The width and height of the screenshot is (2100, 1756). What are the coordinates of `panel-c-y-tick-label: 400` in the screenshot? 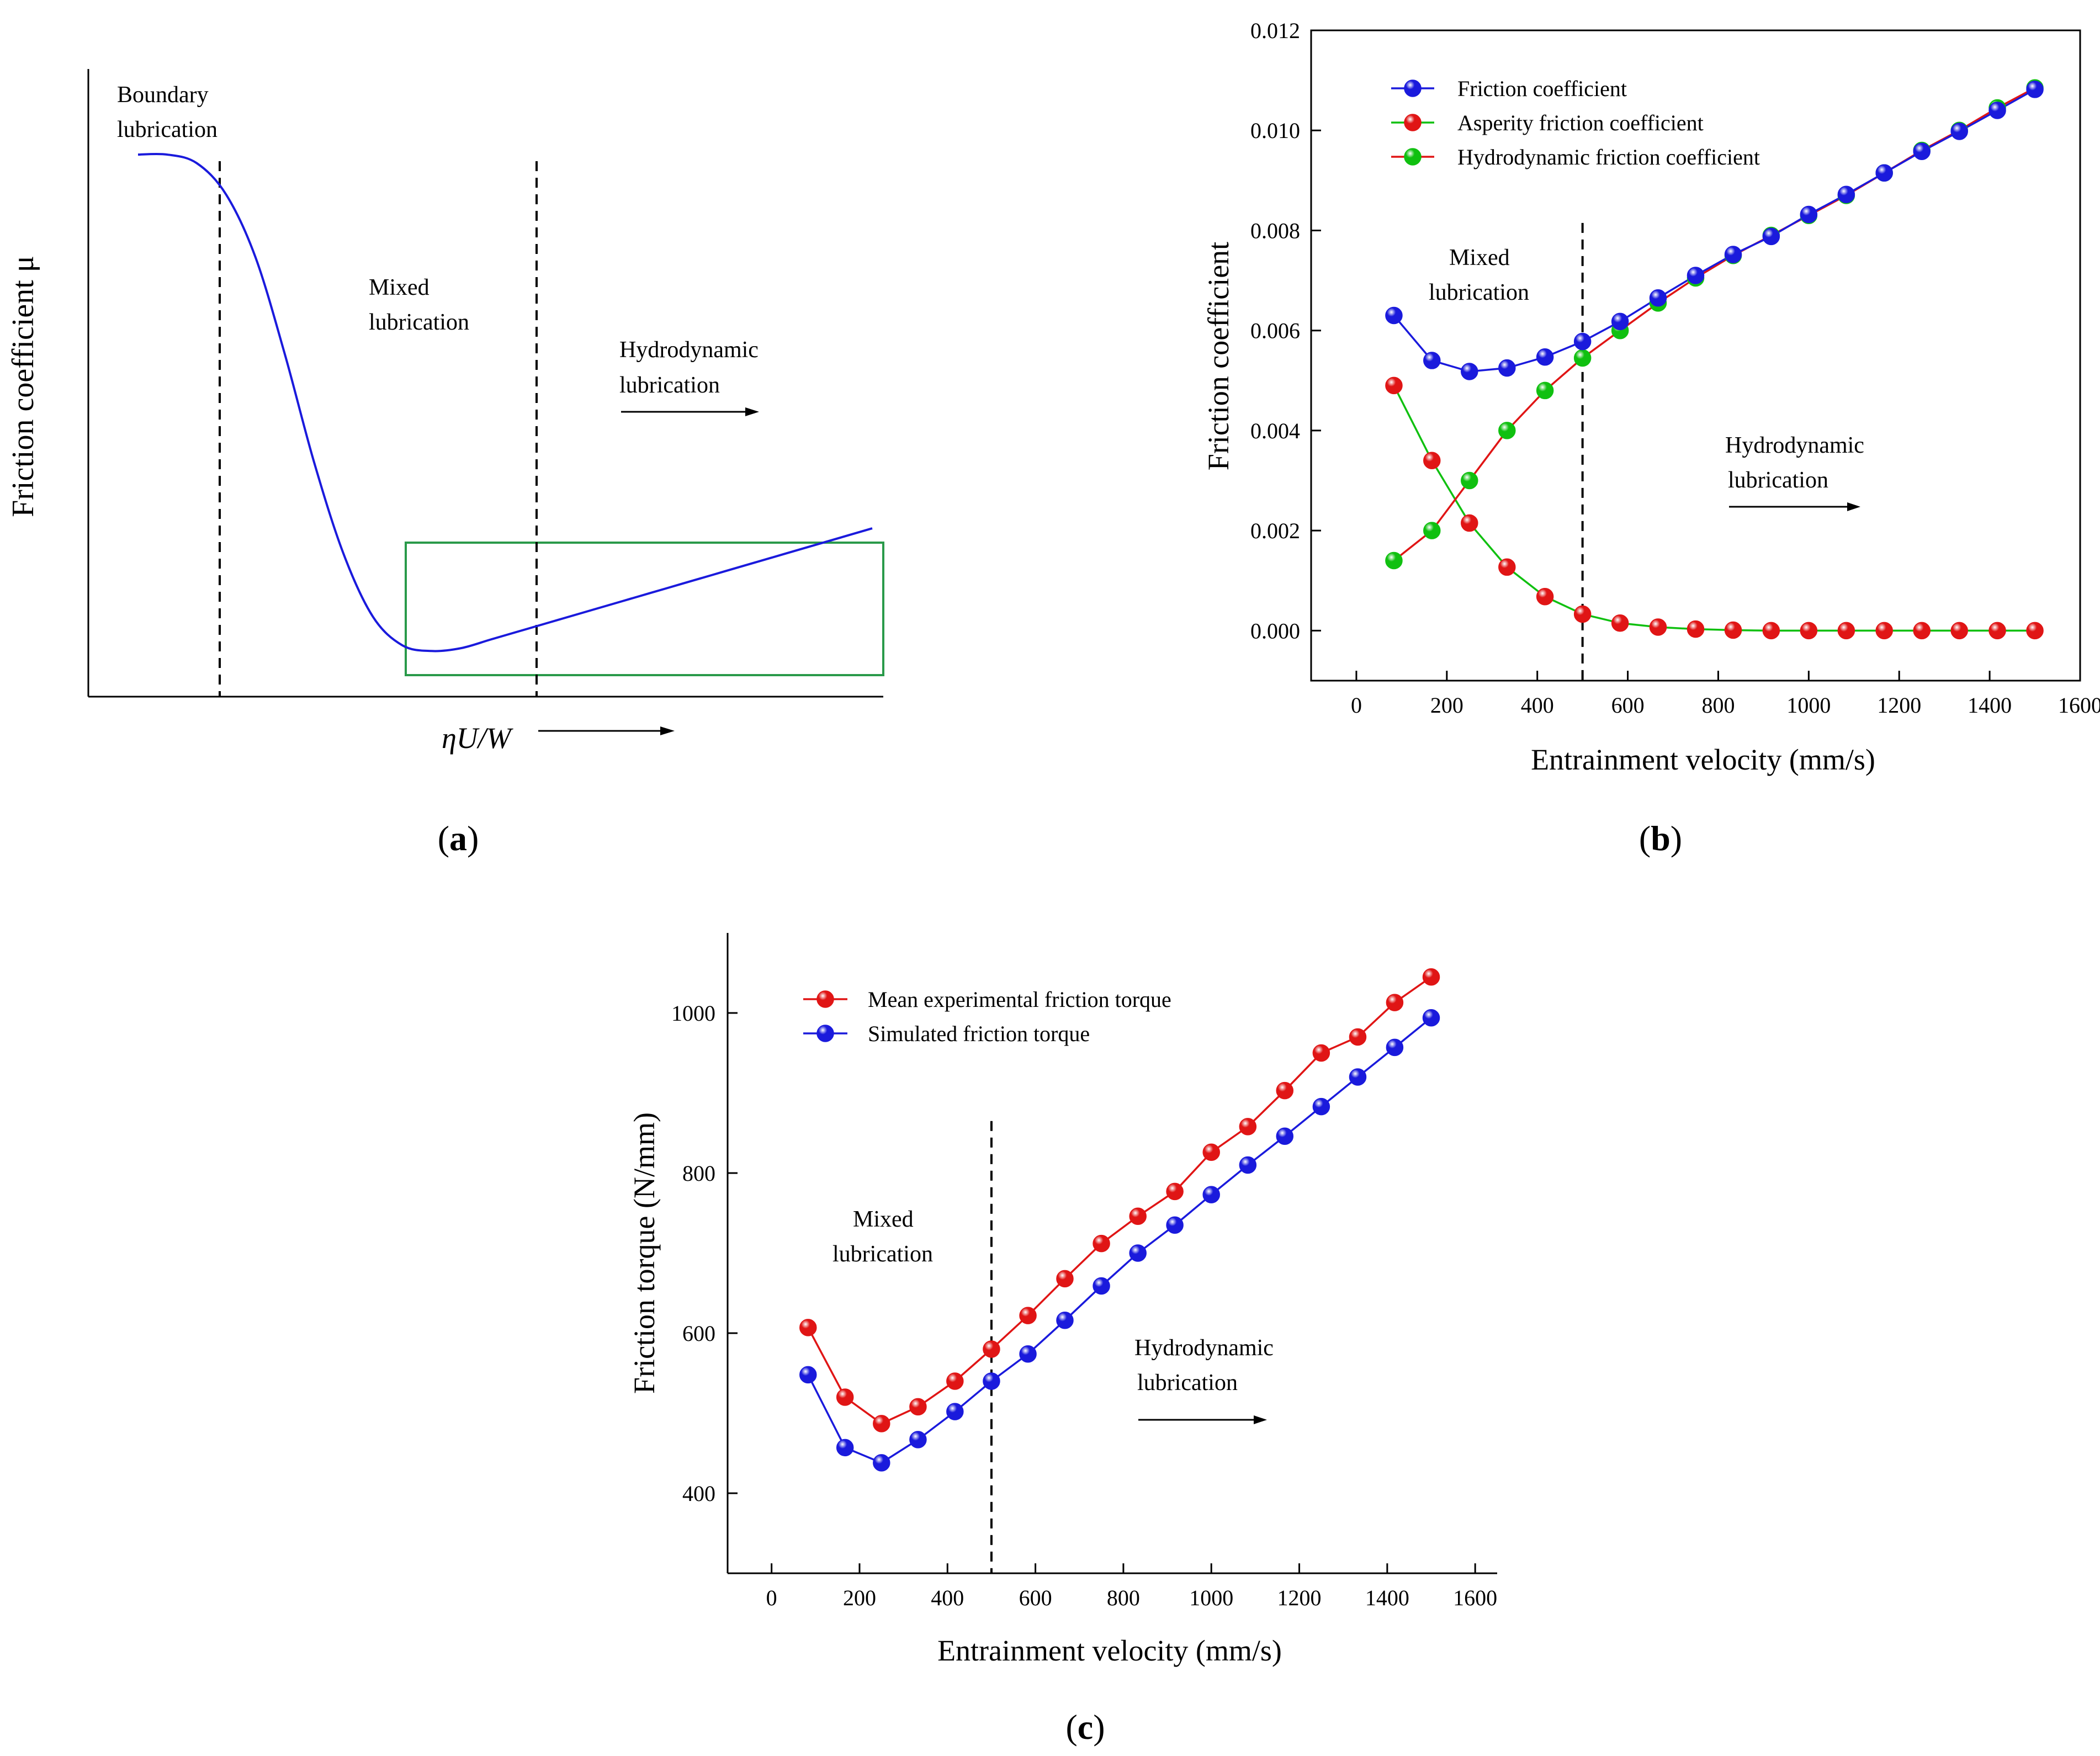 It's located at (698, 1493).